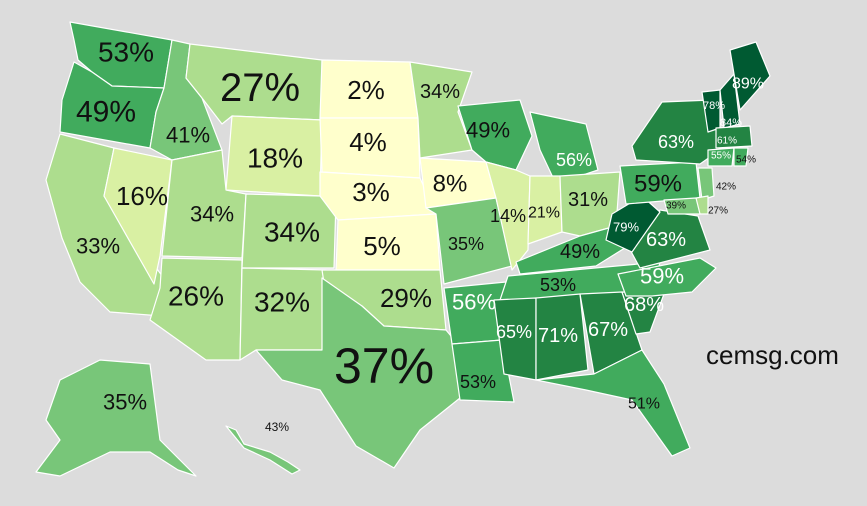 This screenshot has width=867, height=506. Describe the element at coordinates (382, 246) in the screenshot. I see `state-label-kansas: 5%` at that location.